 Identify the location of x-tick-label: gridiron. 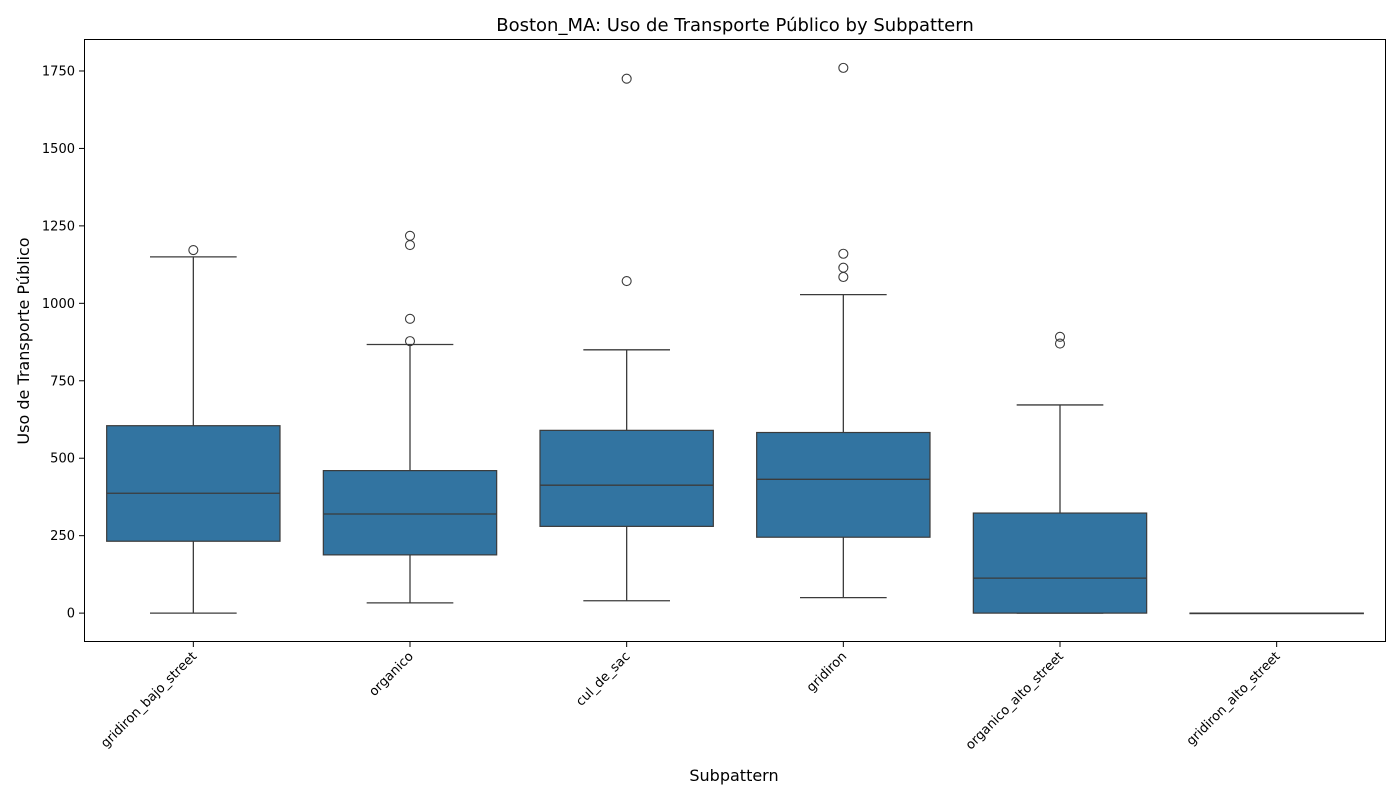
(827, 672).